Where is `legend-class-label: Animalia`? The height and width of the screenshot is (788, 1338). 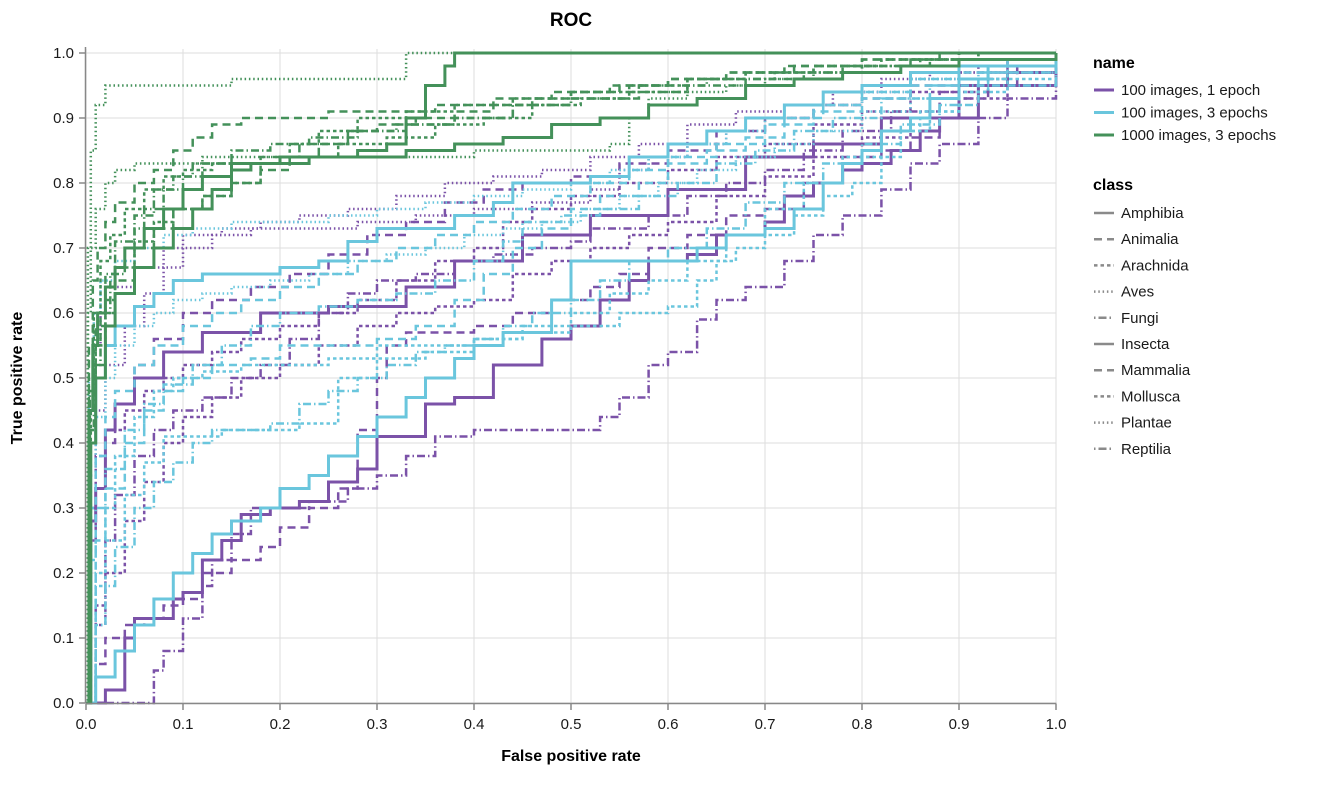
legend-class-label: Animalia is located at coordinates (1150, 239).